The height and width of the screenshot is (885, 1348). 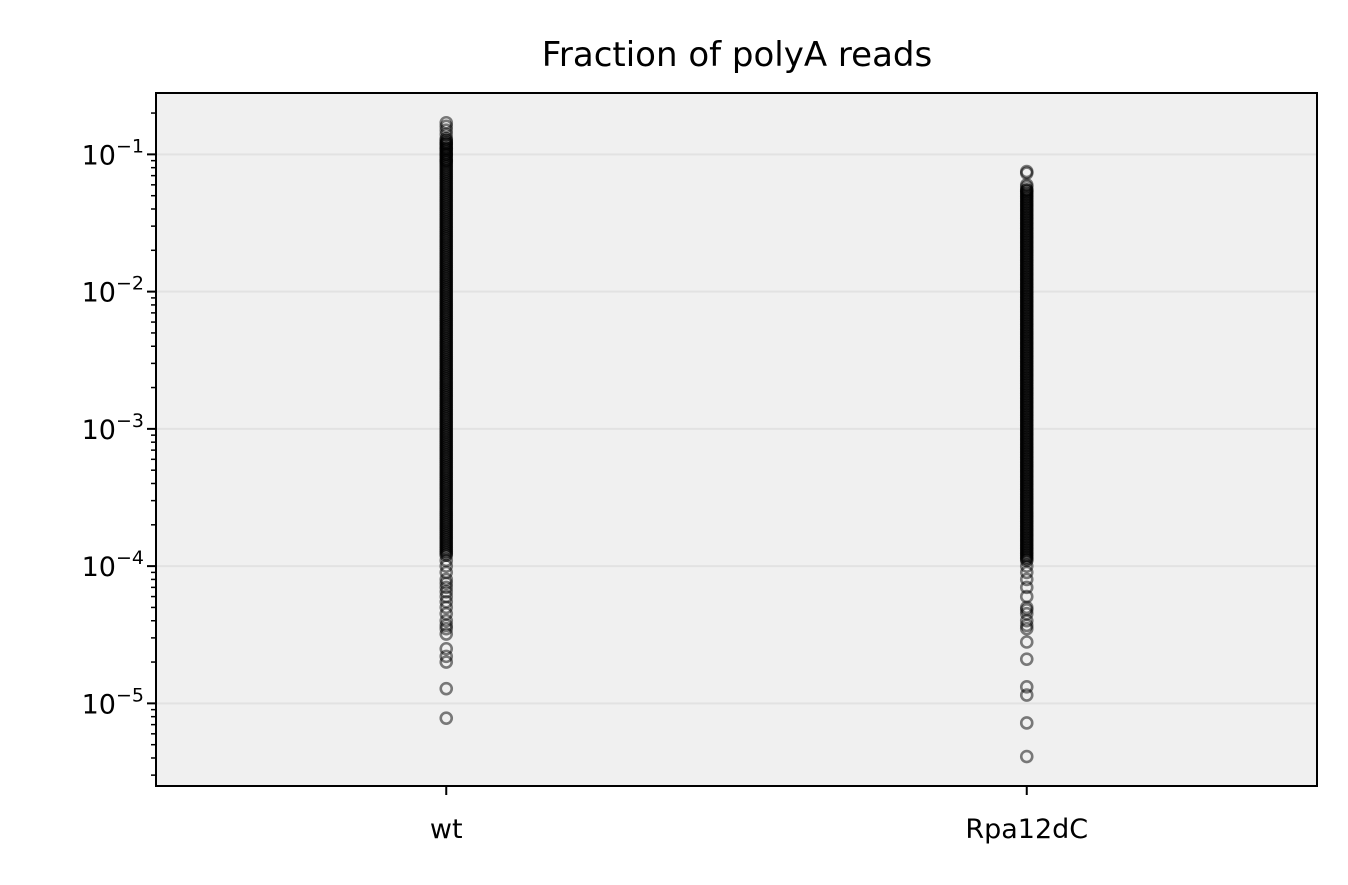 I want to click on x-axis: wt Rpa12dC, so click(x=759, y=815).